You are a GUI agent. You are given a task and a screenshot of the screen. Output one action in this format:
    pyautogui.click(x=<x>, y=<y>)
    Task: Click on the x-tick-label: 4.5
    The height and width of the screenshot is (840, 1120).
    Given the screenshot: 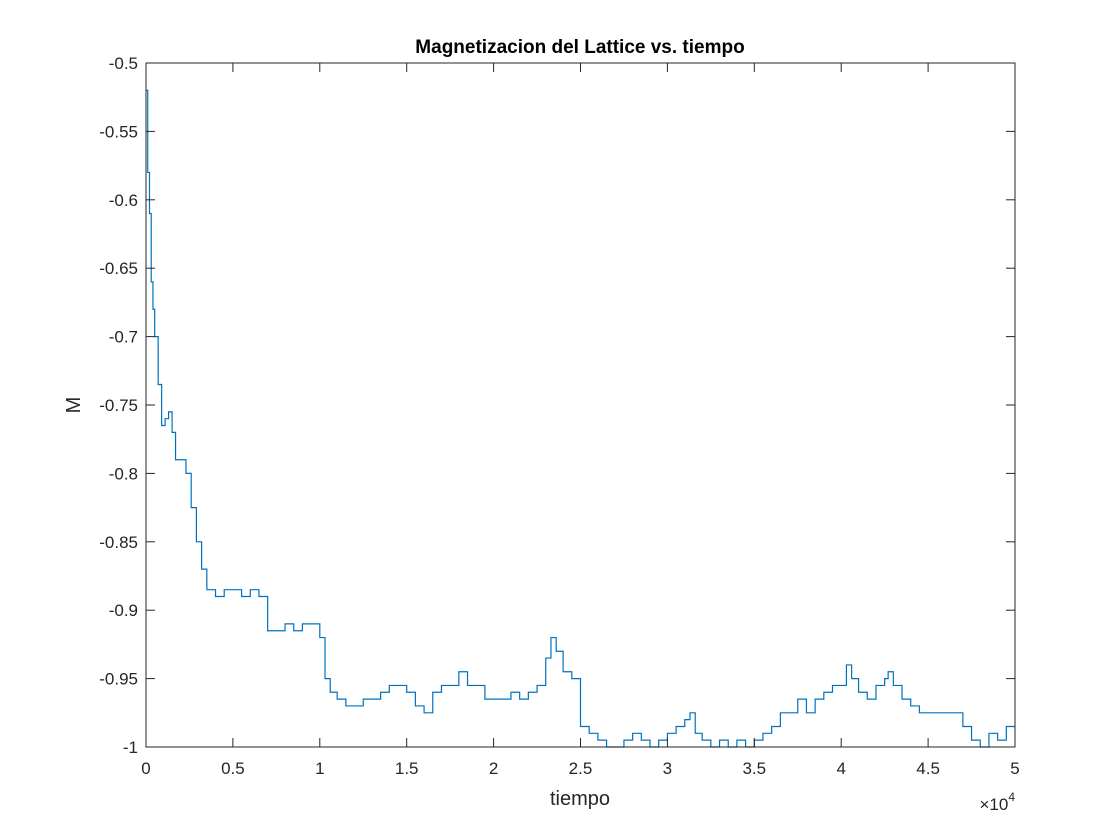 What is the action you would take?
    pyautogui.click(x=928, y=768)
    